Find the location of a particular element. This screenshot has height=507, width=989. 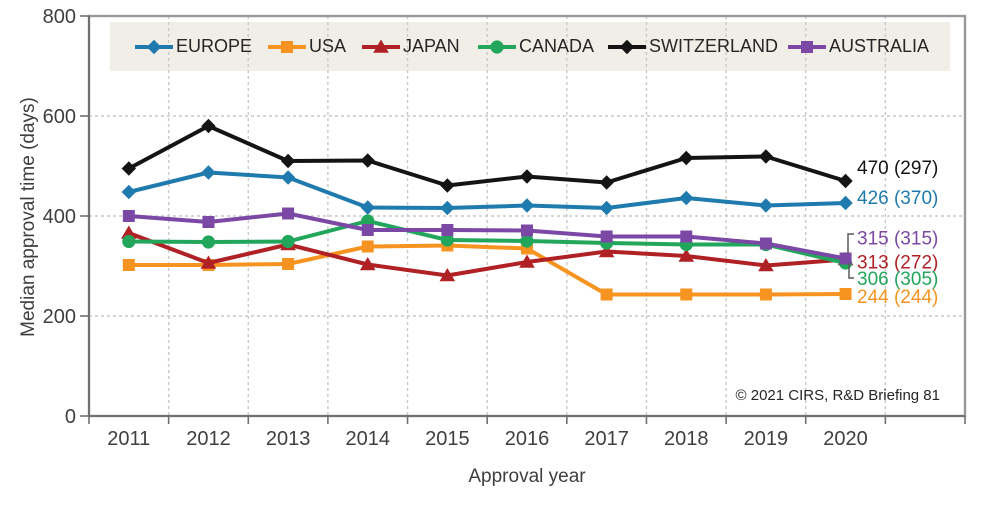

x-tick-label: 2014 is located at coordinates (367, 439).